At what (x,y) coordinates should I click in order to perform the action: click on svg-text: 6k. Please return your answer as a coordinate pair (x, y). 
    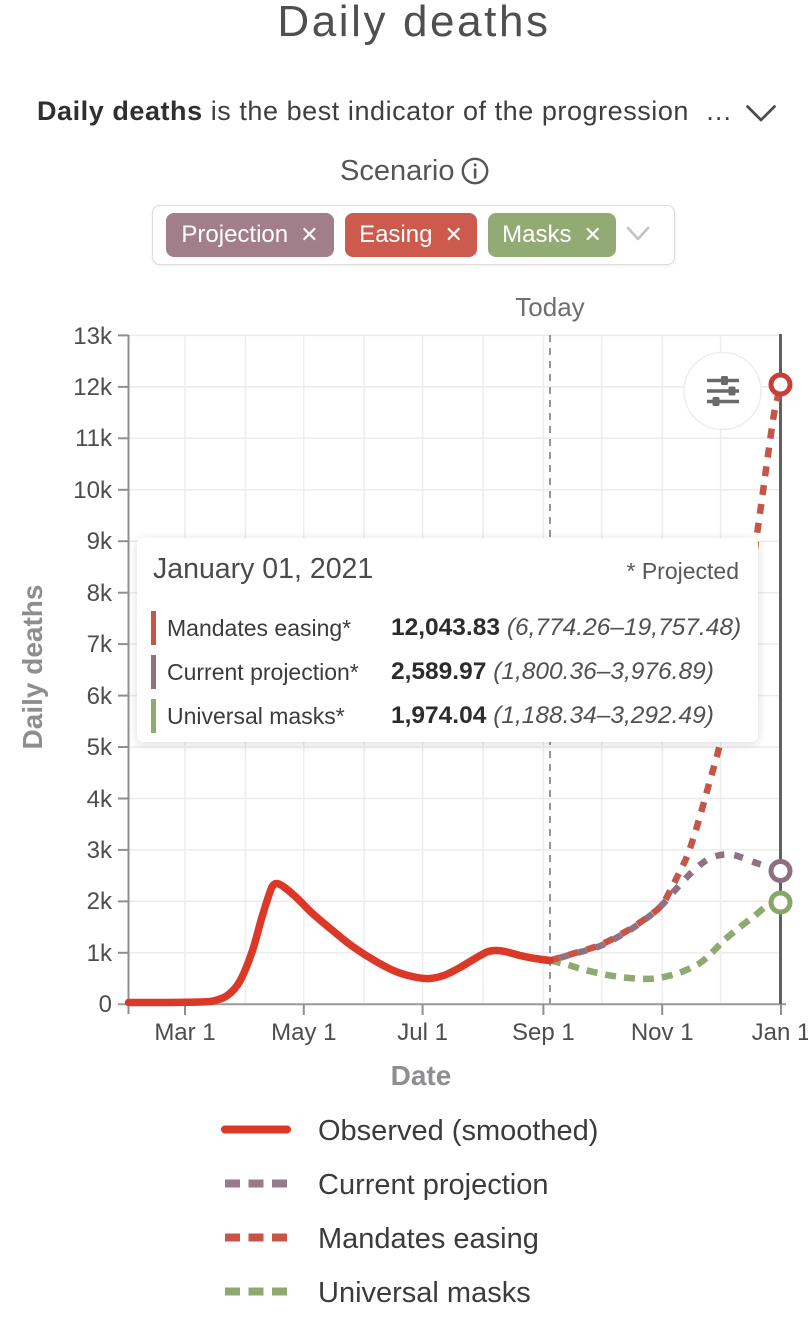
    Looking at the image, I should click on (100, 696).